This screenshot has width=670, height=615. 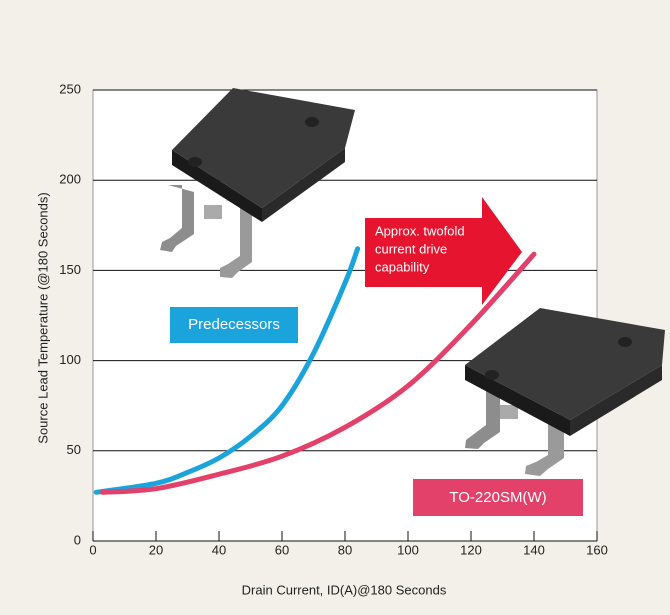 I want to click on x-tick-label: 100, so click(x=408, y=549).